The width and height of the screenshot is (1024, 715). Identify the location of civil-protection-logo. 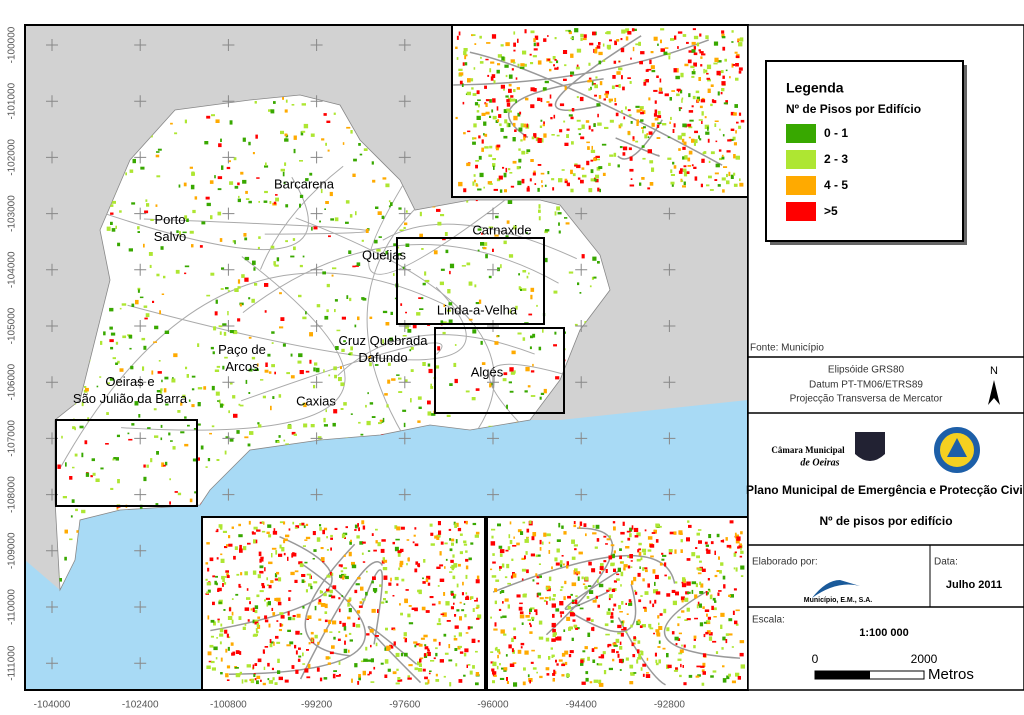
(957, 447).